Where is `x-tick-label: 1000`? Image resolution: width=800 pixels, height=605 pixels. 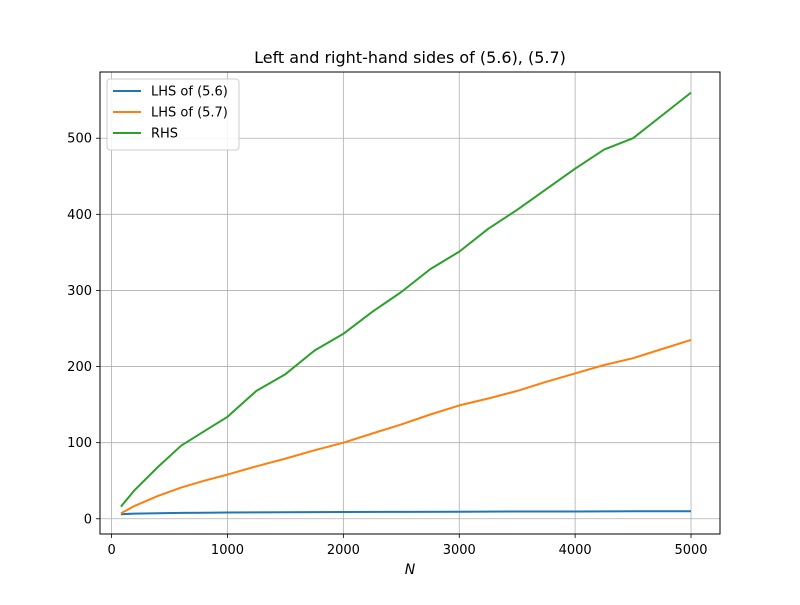 x-tick-label: 1000 is located at coordinates (227, 550).